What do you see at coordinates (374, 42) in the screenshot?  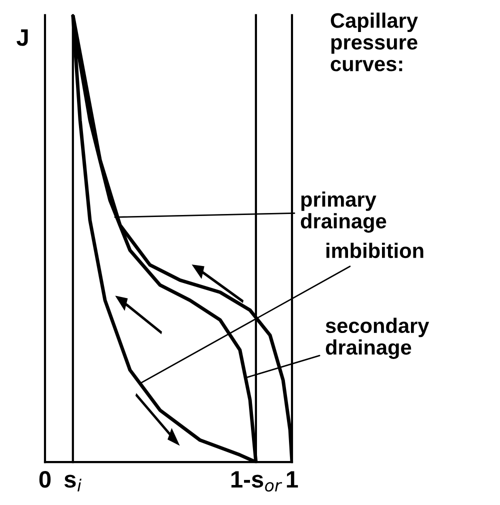 I see `text: Capillary pressure curves:` at bounding box center [374, 42].